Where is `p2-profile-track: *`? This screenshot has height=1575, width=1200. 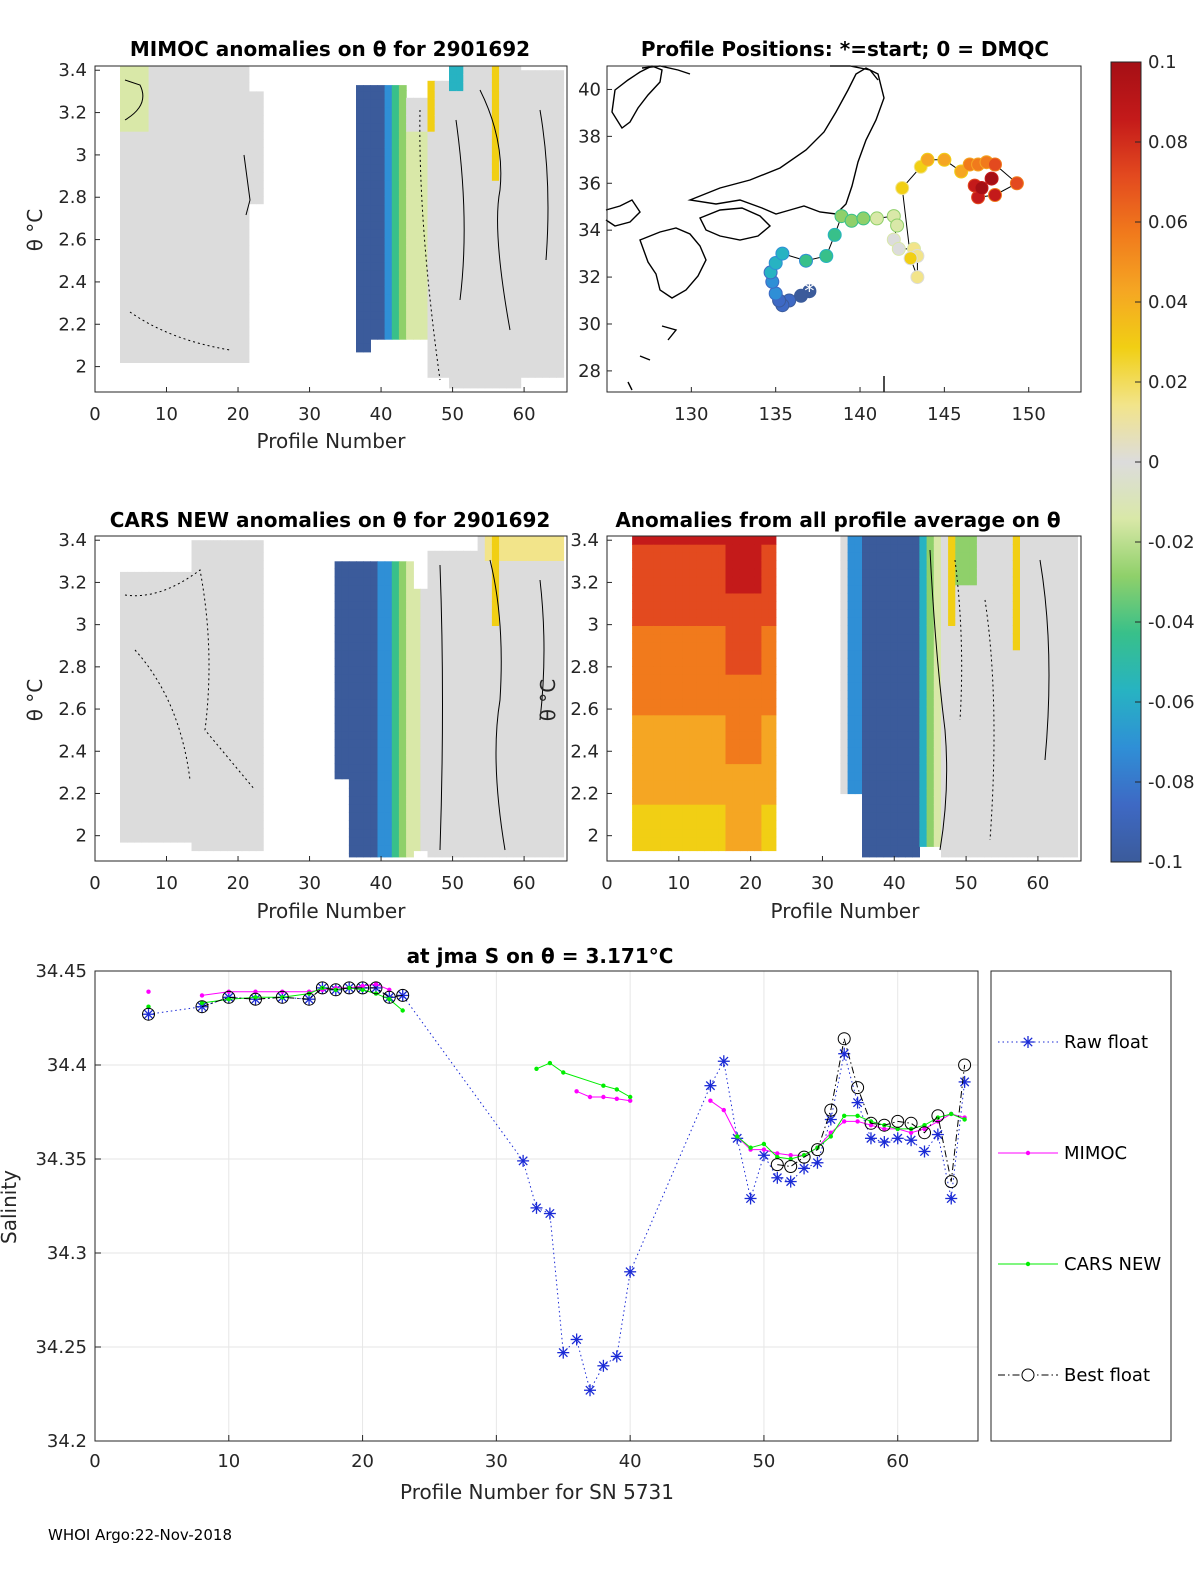 p2-profile-track: * is located at coordinates (893, 232).